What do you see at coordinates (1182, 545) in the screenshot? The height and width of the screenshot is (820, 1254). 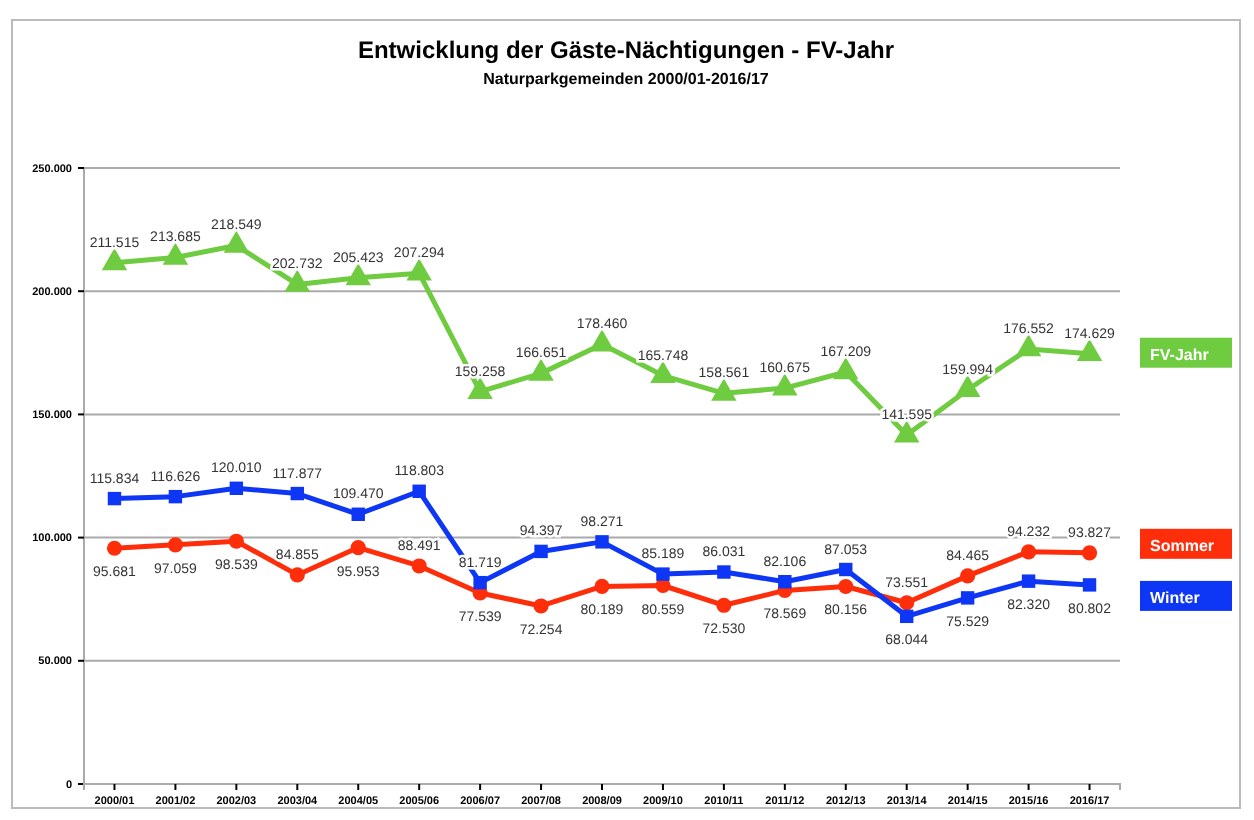 I see `text: Sommer` at bounding box center [1182, 545].